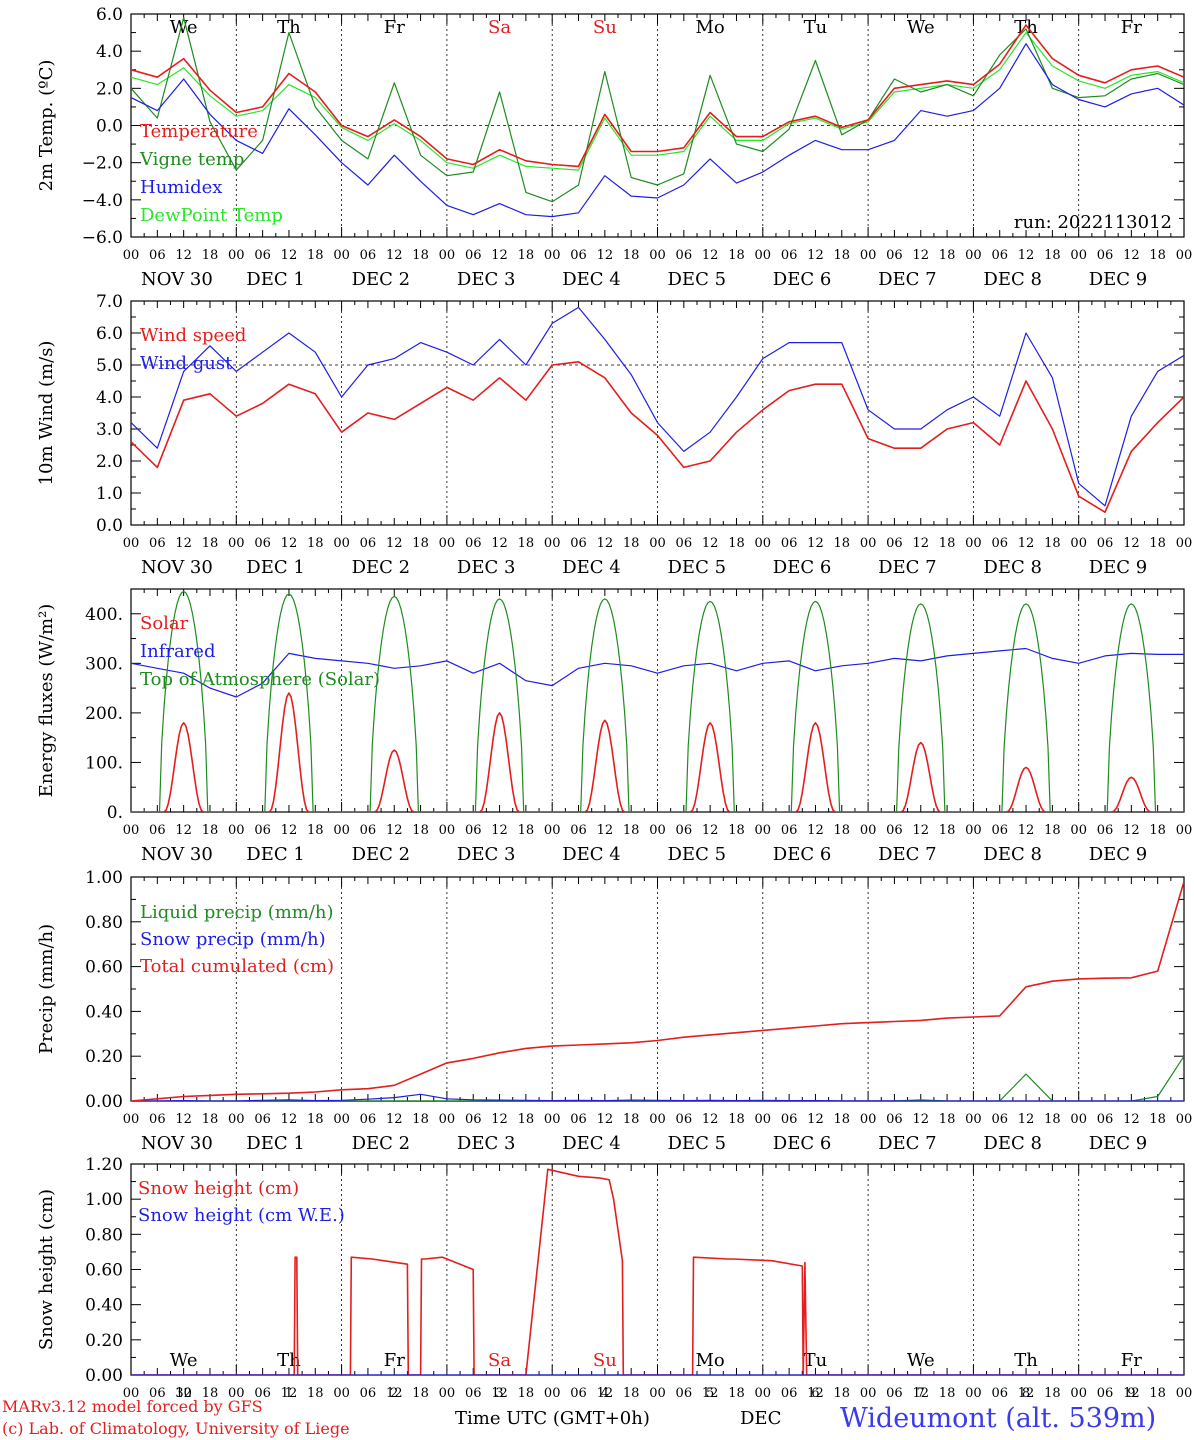 Image resolution: width=1194 pixels, height=1440 pixels. Describe the element at coordinates (109, 127) in the screenshot. I see `y-tick-label: 0.0` at that location.